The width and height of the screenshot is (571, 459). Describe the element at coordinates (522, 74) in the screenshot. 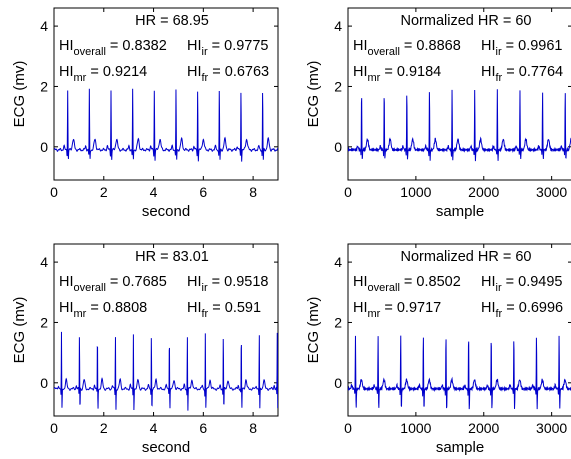

I see `hi-fr-annotation: HIfr = 0.7764` at that location.